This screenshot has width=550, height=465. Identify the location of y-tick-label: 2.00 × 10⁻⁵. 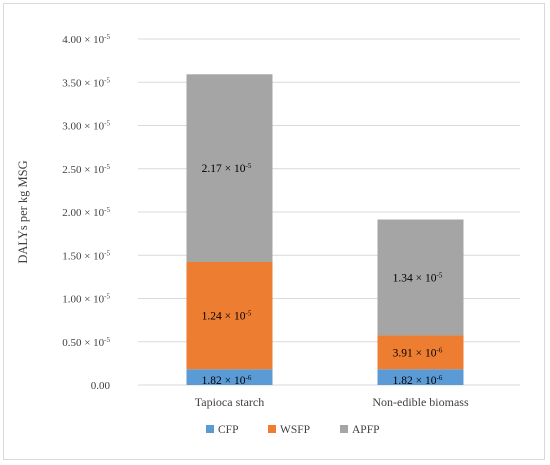
(86, 212).